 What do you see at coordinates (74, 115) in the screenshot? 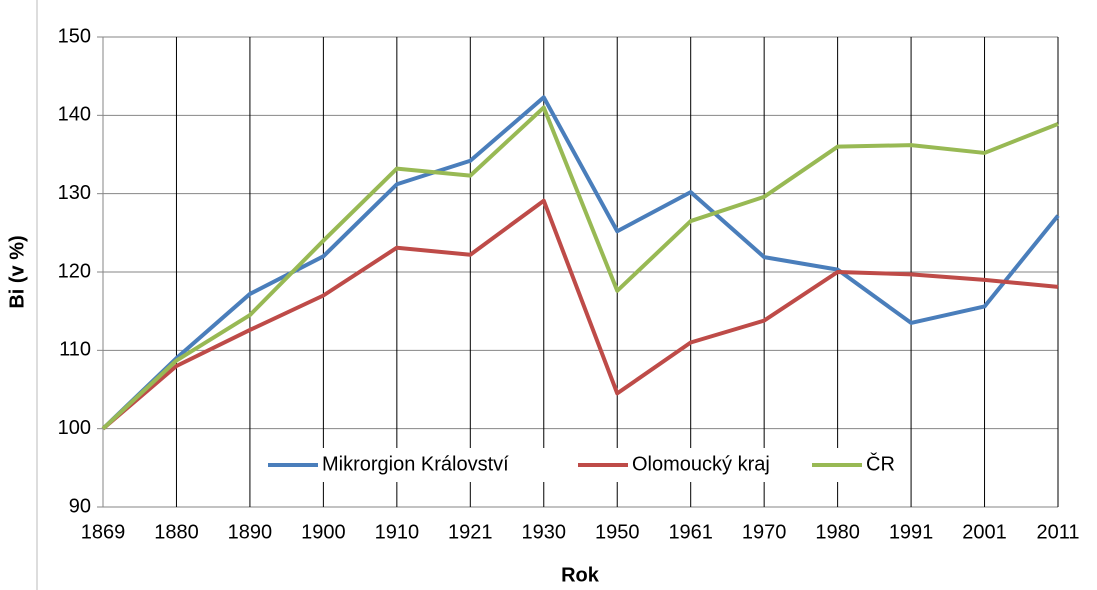
I see `y-tick-label: 140` at bounding box center [74, 115].